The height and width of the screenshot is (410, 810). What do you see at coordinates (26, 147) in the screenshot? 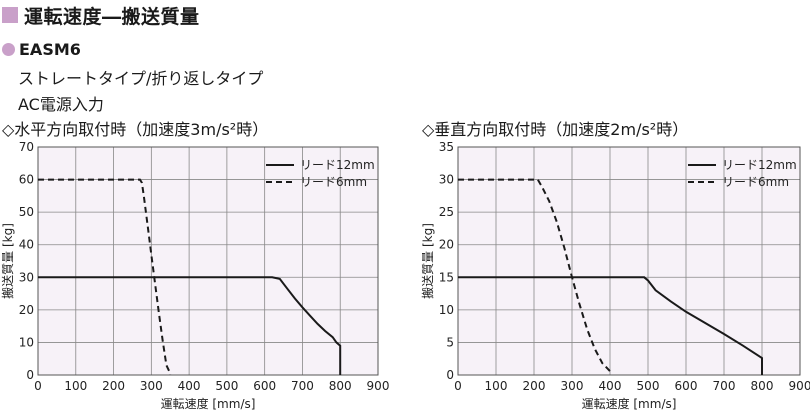
I see `chart-0-y-tick-label: 70` at bounding box center [26, 147].